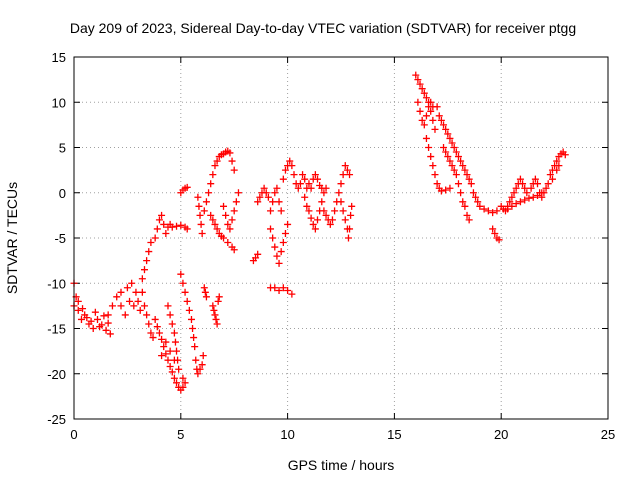 Image resolution: width=640 pixels, height=480 pixels. What do you see at coordinates (56, 374) in the screenshot?
I see `y-tick-label: -20` at bounding box center [56, 374].